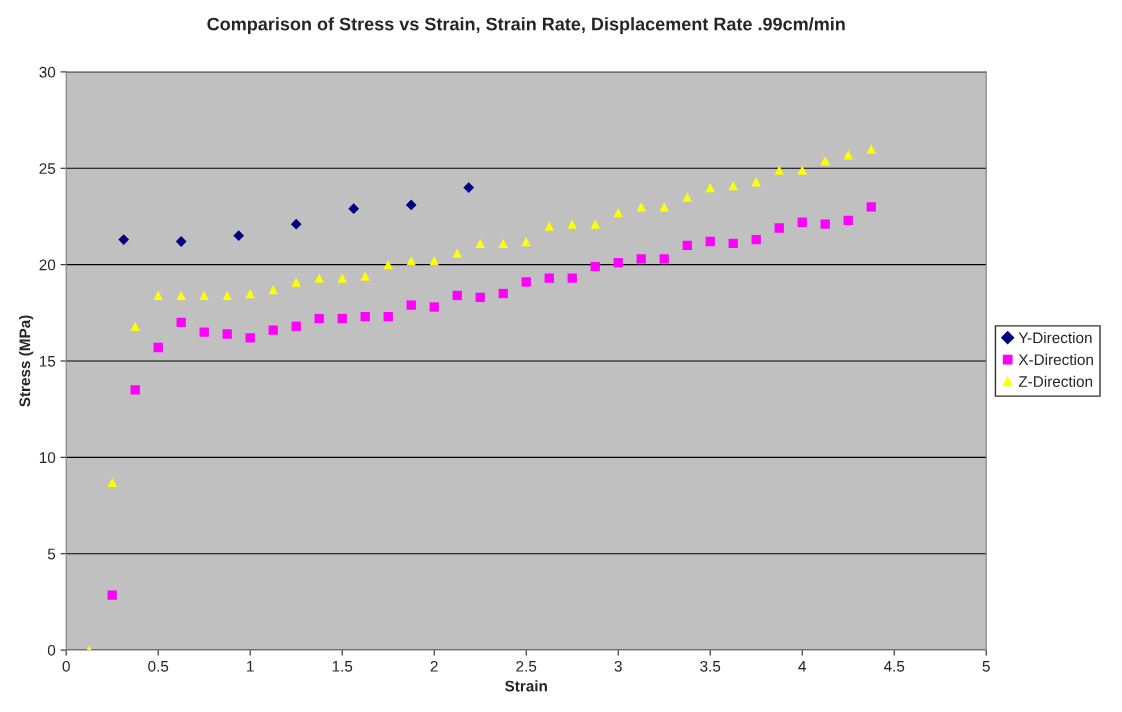 The width and height of the screenshot is (1122, 712). I want to click on x-tick-label: 2.5, so click(526, 666).